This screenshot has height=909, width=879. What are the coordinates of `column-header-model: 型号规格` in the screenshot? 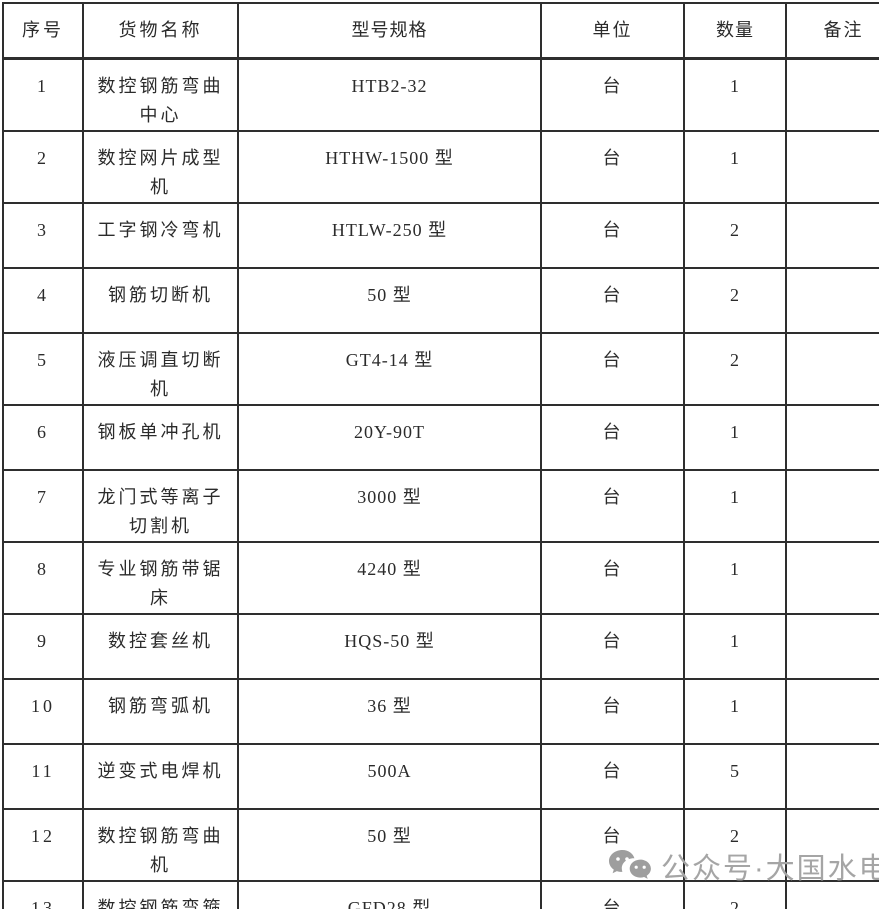 It's located at (389, 31).